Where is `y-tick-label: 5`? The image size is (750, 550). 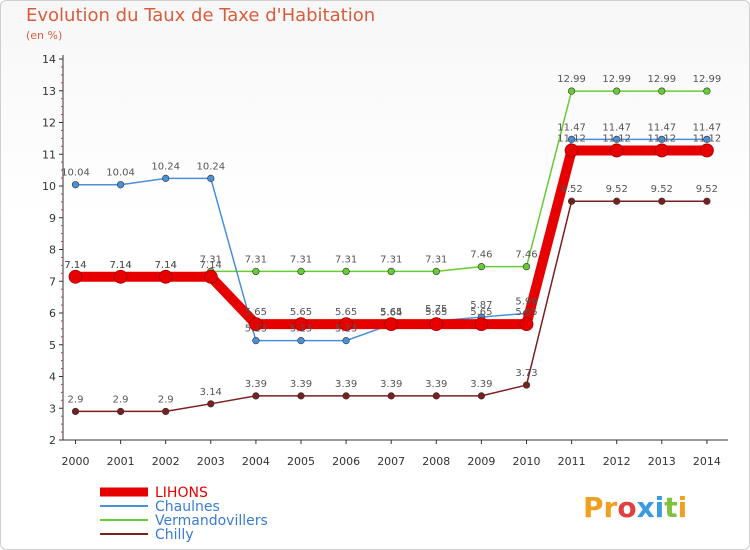 y-tick-label: 5 is located at coordinates (52, 345).